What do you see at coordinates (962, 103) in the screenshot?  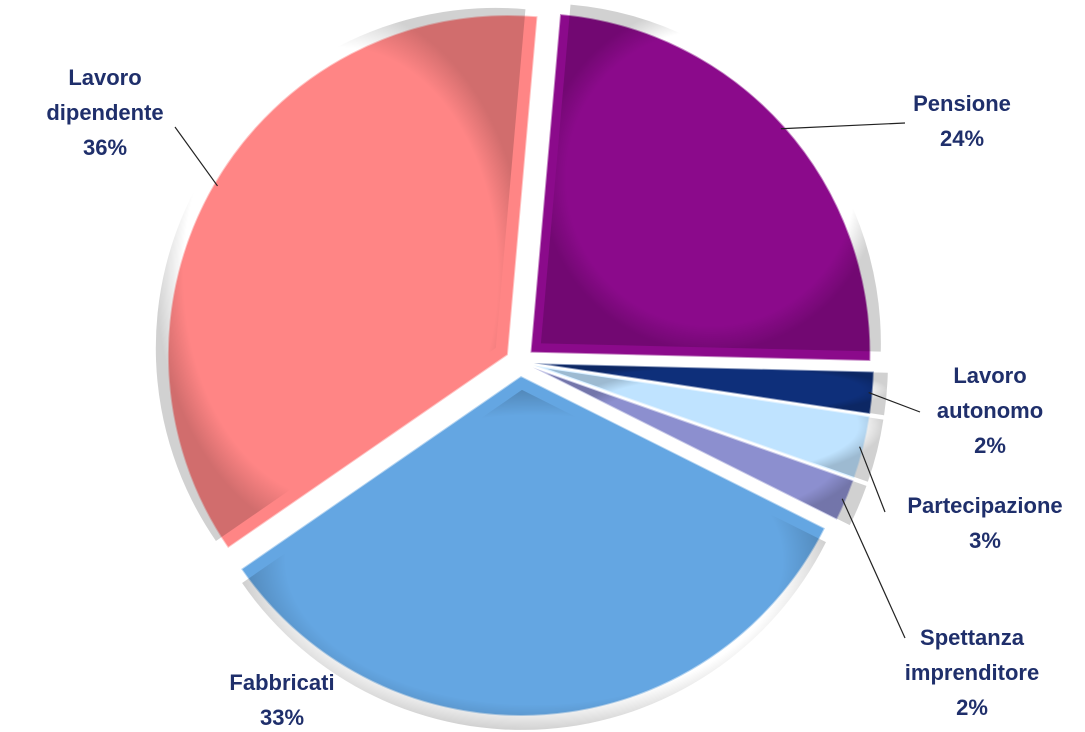 I see `slice-name: Pensione` at bounding box center [962, 103].